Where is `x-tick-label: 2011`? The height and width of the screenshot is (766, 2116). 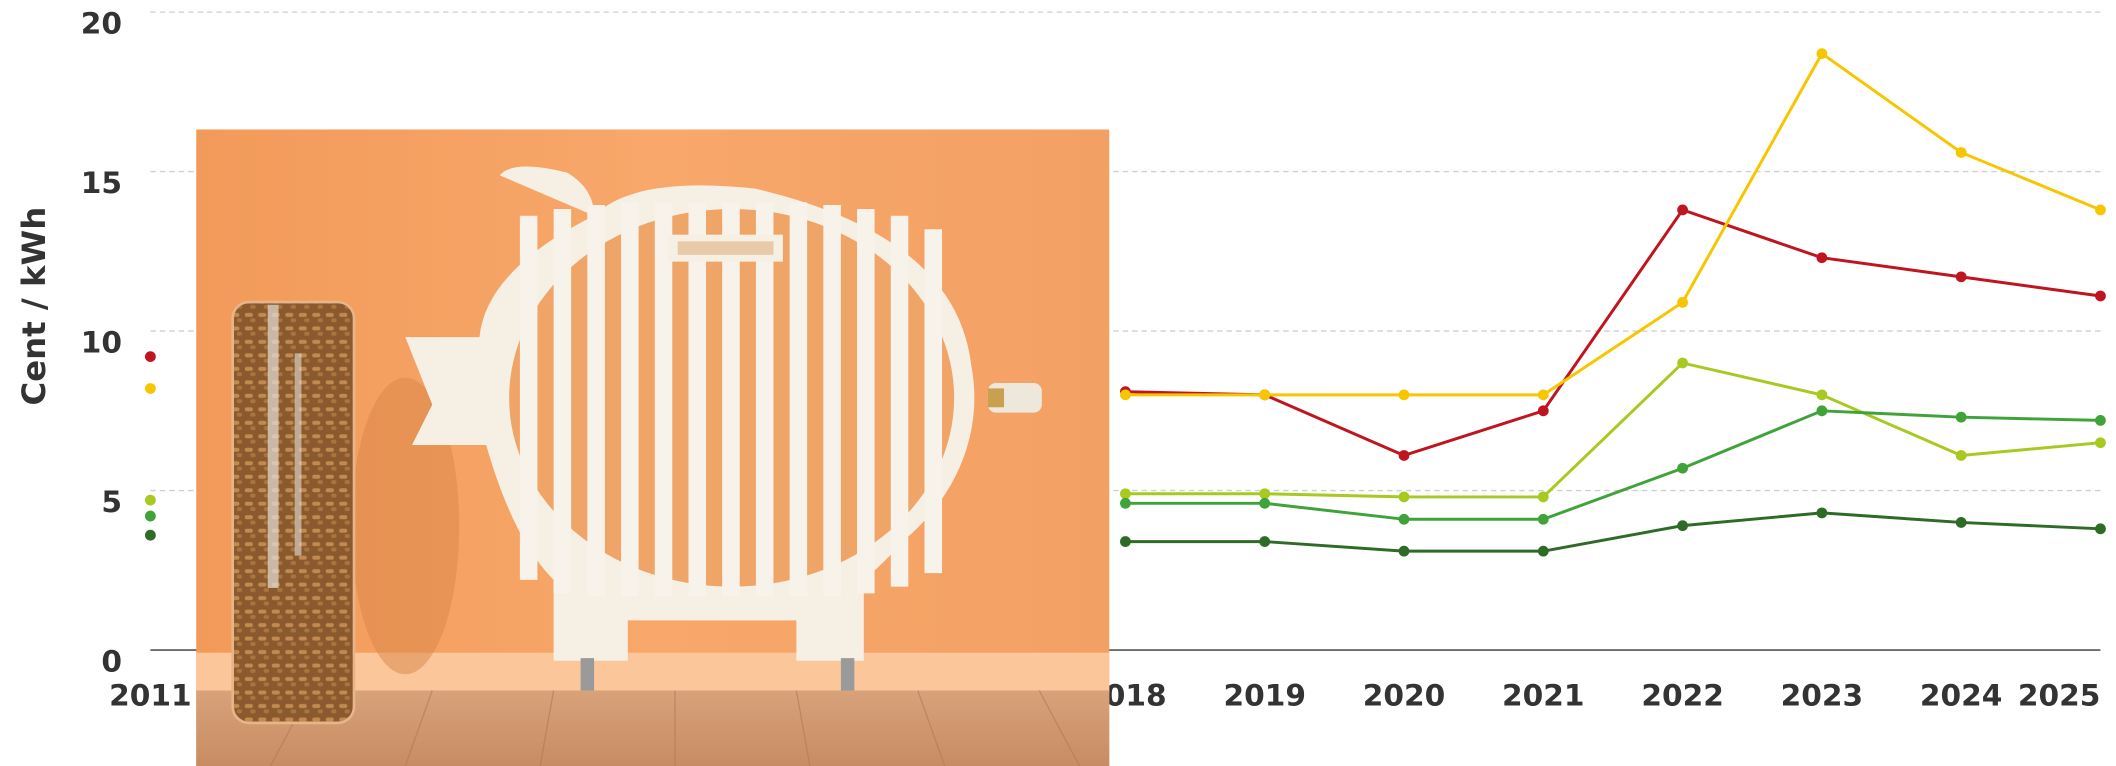
x-tick-label: 2011 is located at coordinates (150, 694).